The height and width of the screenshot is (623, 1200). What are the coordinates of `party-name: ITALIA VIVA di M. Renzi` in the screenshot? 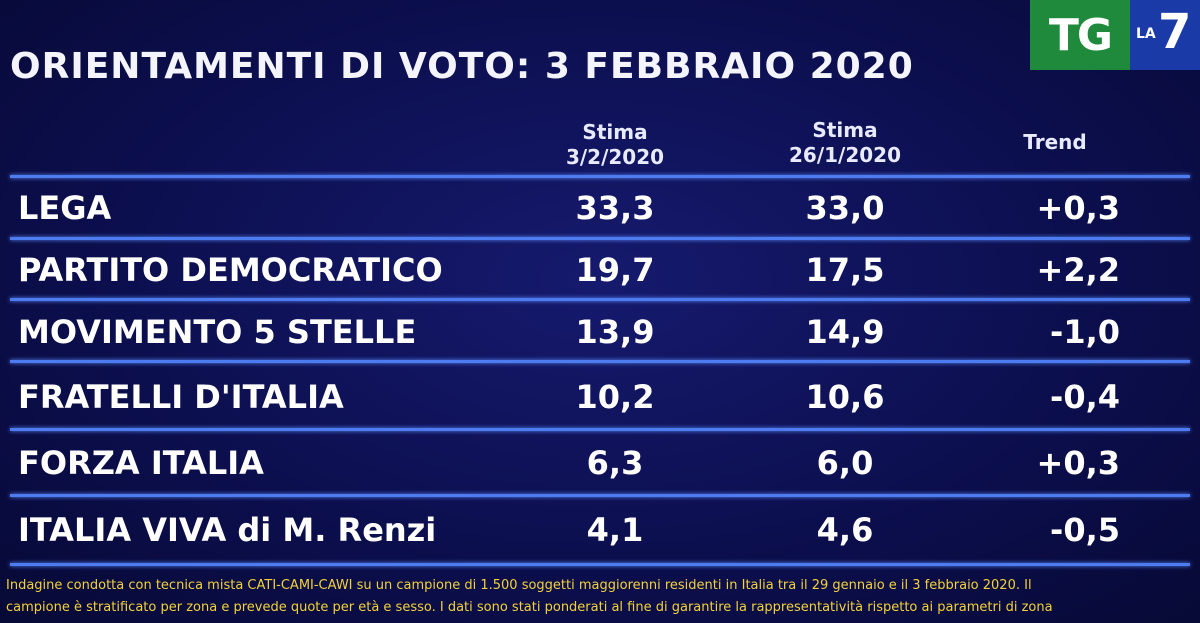 It's located at (227, 530).